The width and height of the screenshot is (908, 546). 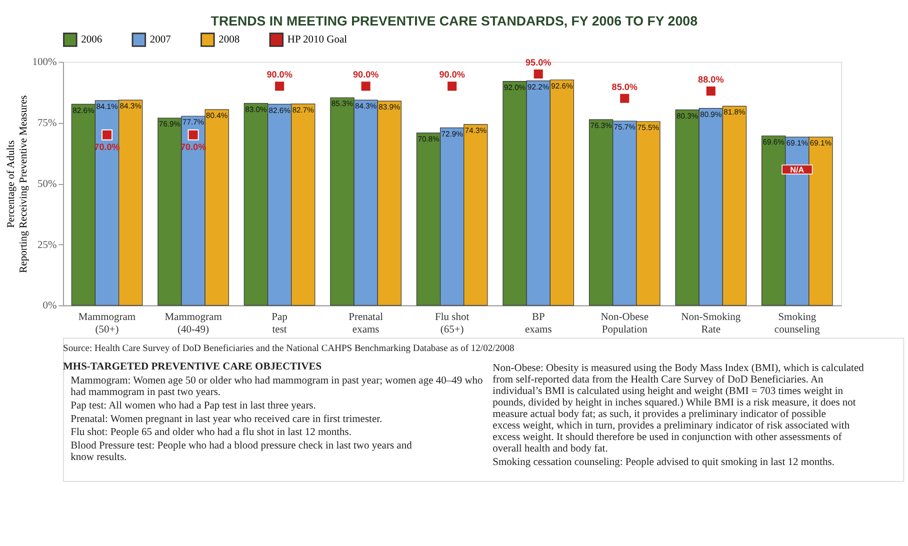 I want to click on data-label: 85.0%, so click(x=625, y=87).